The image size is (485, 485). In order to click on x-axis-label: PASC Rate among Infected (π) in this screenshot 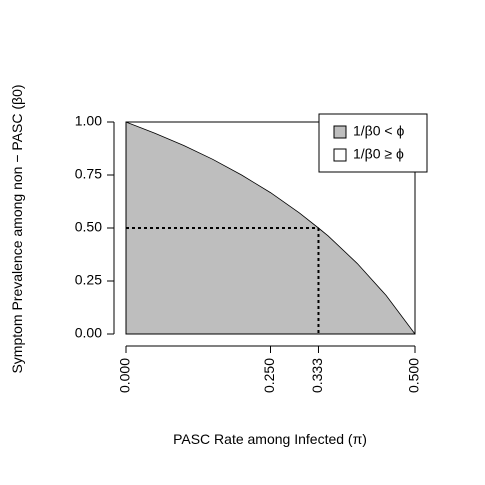, I will do `click(270, 439)`.